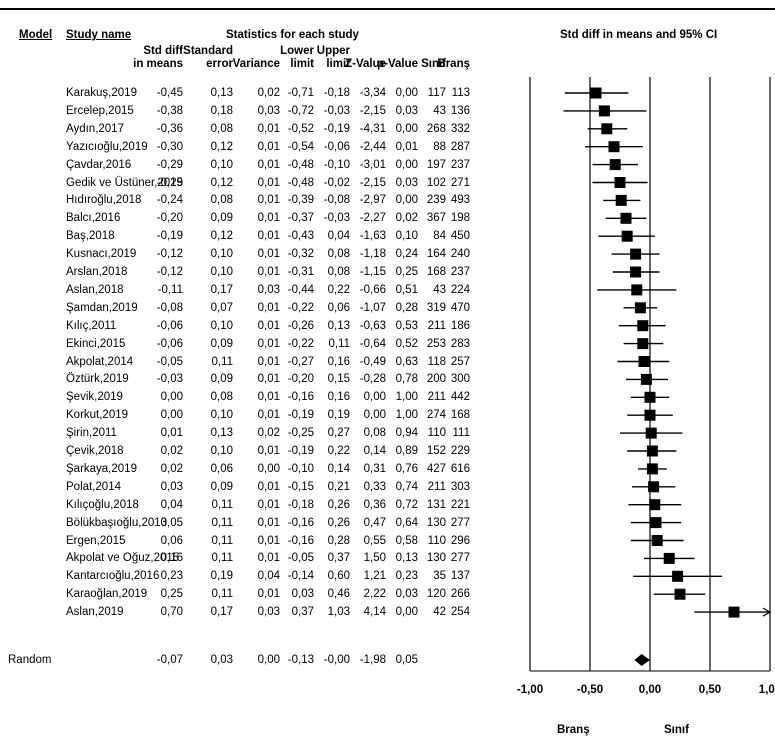 The height and width of the screenshot is (740, 775). Describe the element at coordinates (460, 325) in the screenshot. I see `table-cell: 186` at that location.